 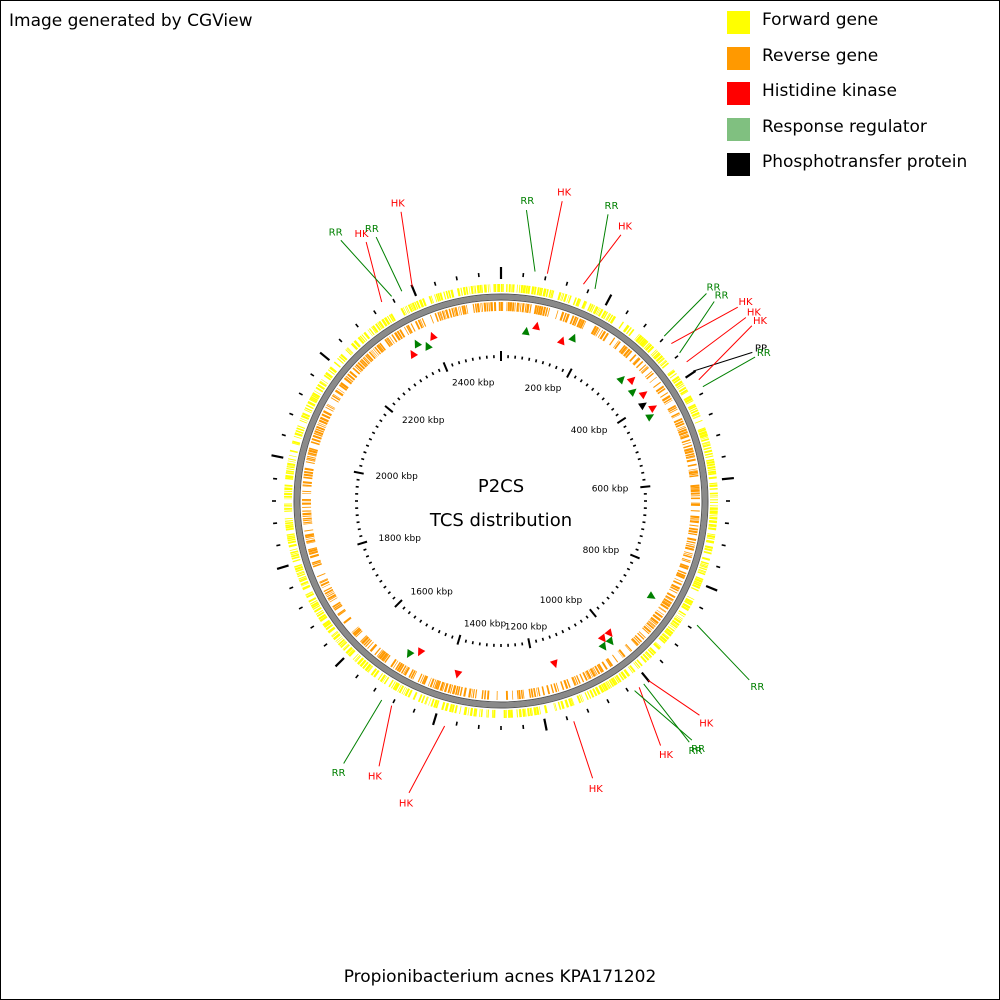 I want to click on legend-swatch-reverse-gene, so click(x=738, y=58).